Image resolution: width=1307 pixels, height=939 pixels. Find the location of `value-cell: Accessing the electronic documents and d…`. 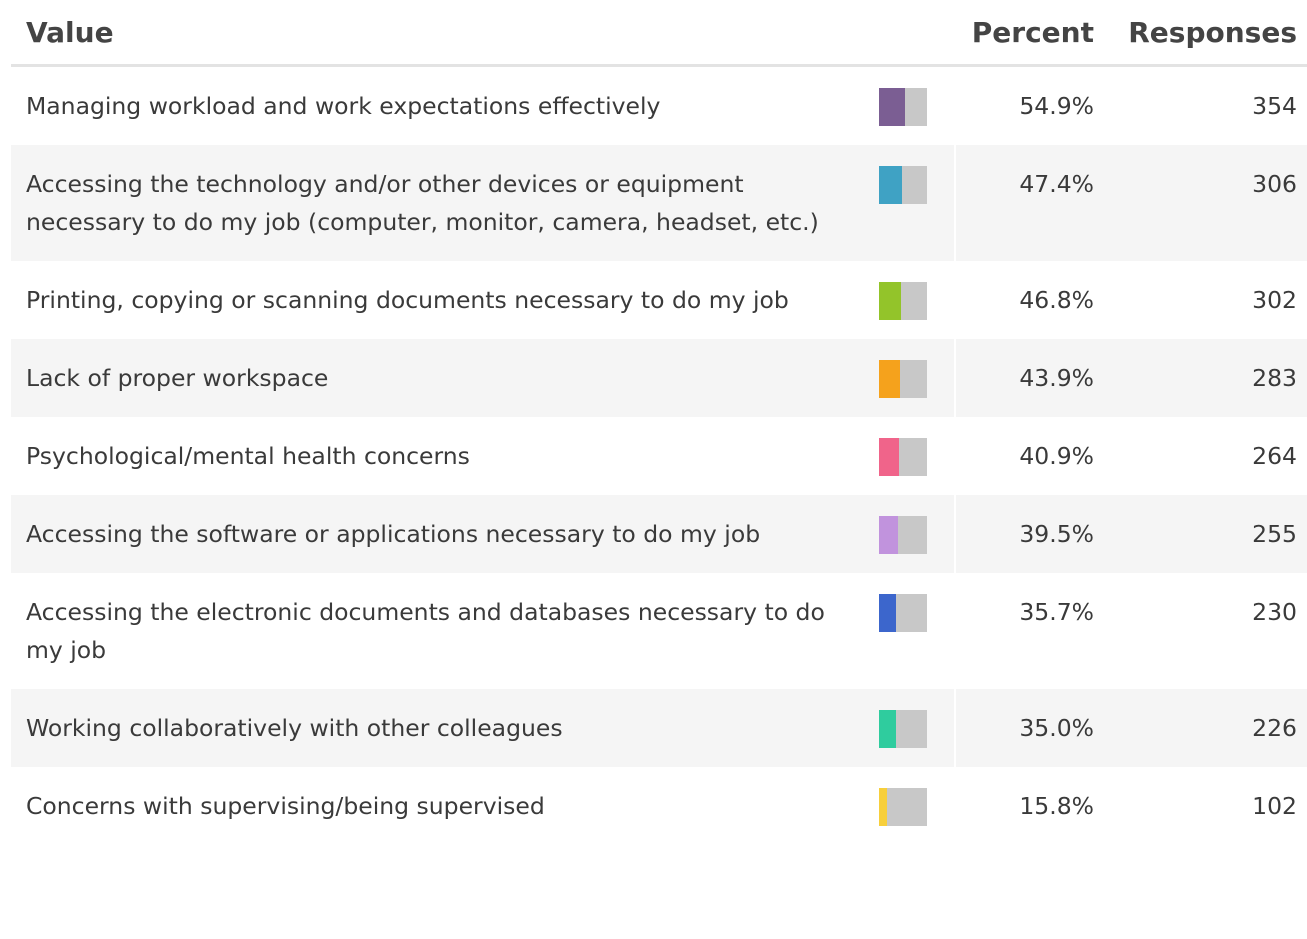

value-cell: Accessing the electronic documents and d… is located at coordinates (425, 631).